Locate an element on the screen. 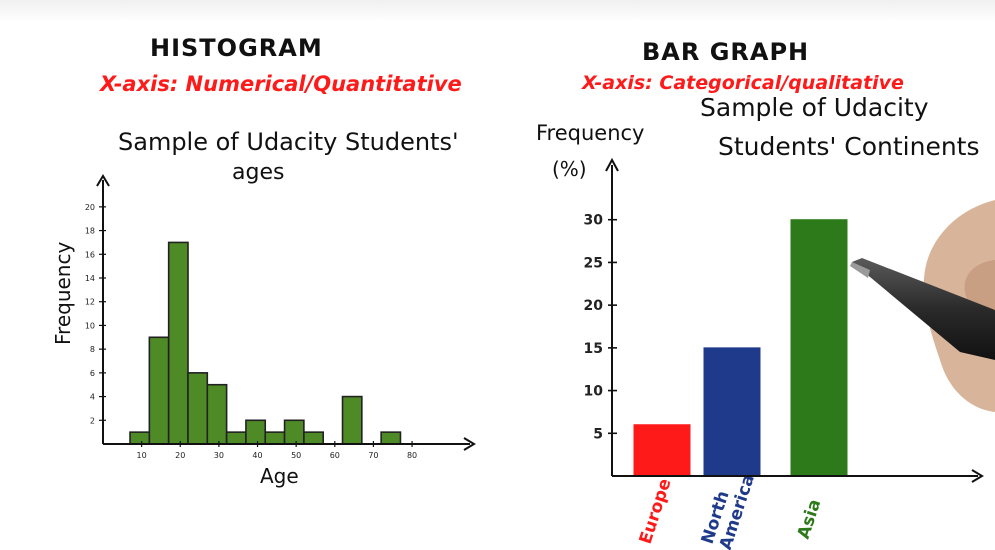 This screenshot has width=995, height=550. histogram-axis-note: X-axis: Numerical/Quantitative is located at coordinates (281, 84).